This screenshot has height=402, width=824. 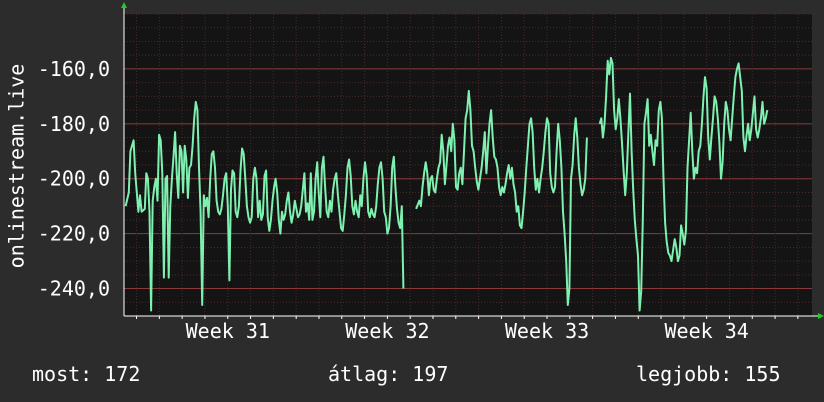 What do you see at coordinates (228, 331) in the screenshot?
I see `x-tick-label: Week 31` at bounding box center [228, 331].